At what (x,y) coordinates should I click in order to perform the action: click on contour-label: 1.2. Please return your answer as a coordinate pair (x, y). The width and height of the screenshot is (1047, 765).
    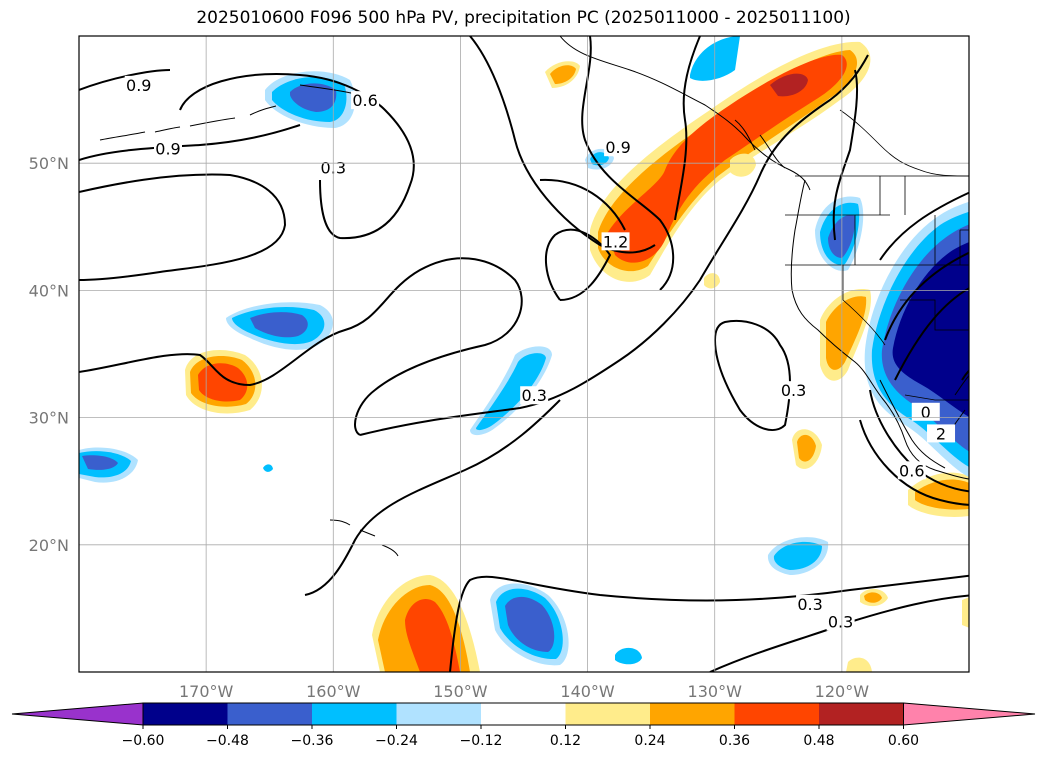
    Looking at the image, I should click on (615, 241).